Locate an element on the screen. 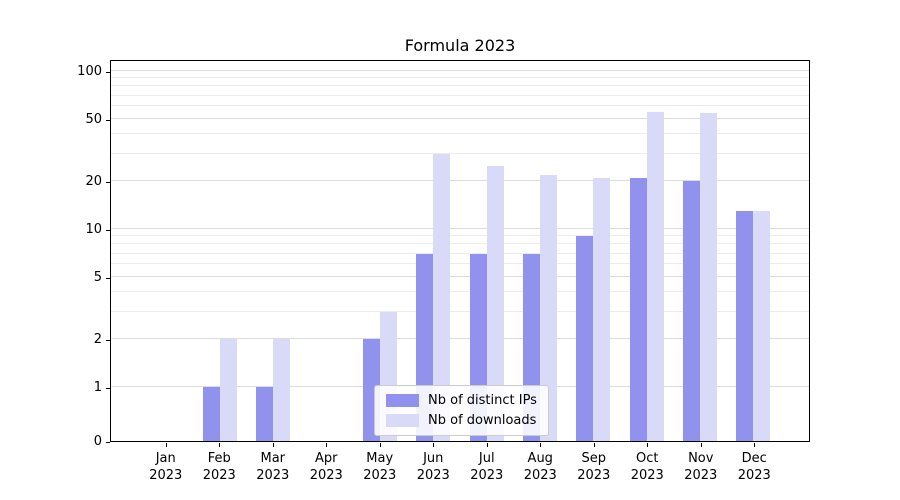 This screenshot has width=900, height=500. legend-swatch-downloads is located at coordinates (402, 420).